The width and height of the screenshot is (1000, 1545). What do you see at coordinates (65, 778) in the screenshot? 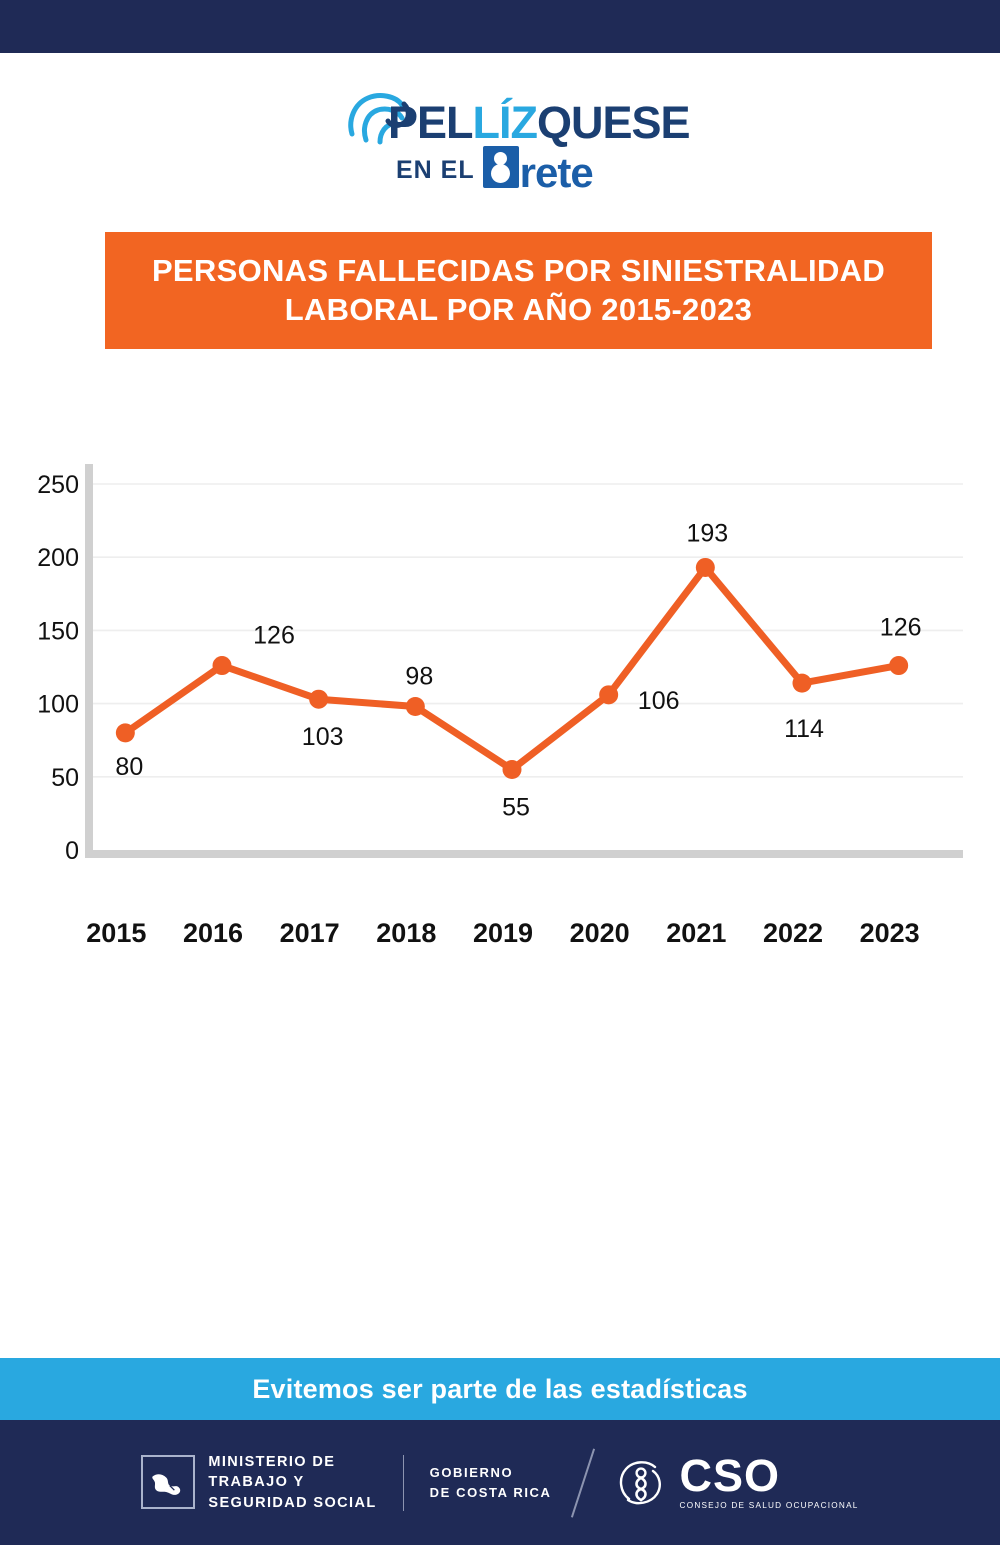
I see `y-axis-tick-label: 50` at bounding box center [65, 778].